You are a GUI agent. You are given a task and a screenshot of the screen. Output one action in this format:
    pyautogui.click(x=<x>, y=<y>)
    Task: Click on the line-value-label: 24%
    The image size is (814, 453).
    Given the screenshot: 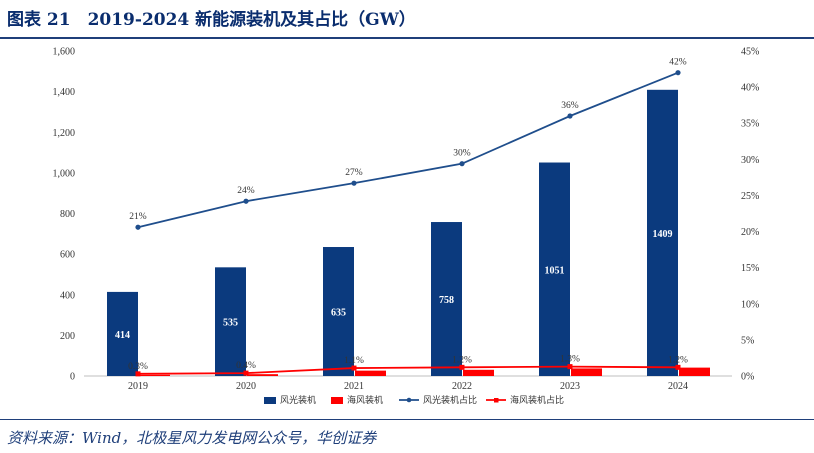 What is the action you would take?
    pyautogui.click(x=246, y=191)
    